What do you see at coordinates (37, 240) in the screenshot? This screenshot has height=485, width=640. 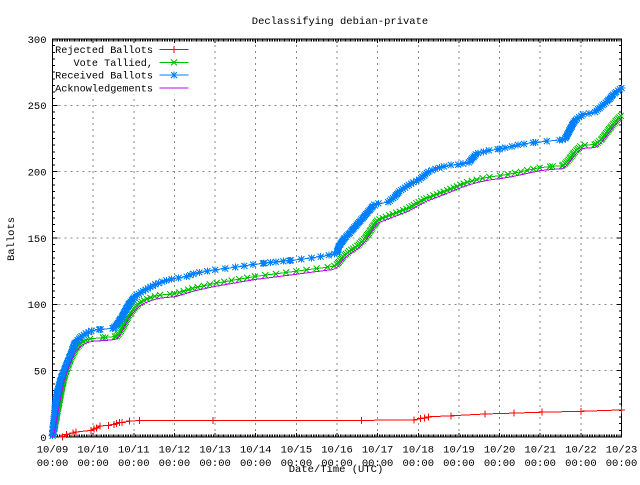 I see `svg-text: 150` at bounding box center [37, 240].